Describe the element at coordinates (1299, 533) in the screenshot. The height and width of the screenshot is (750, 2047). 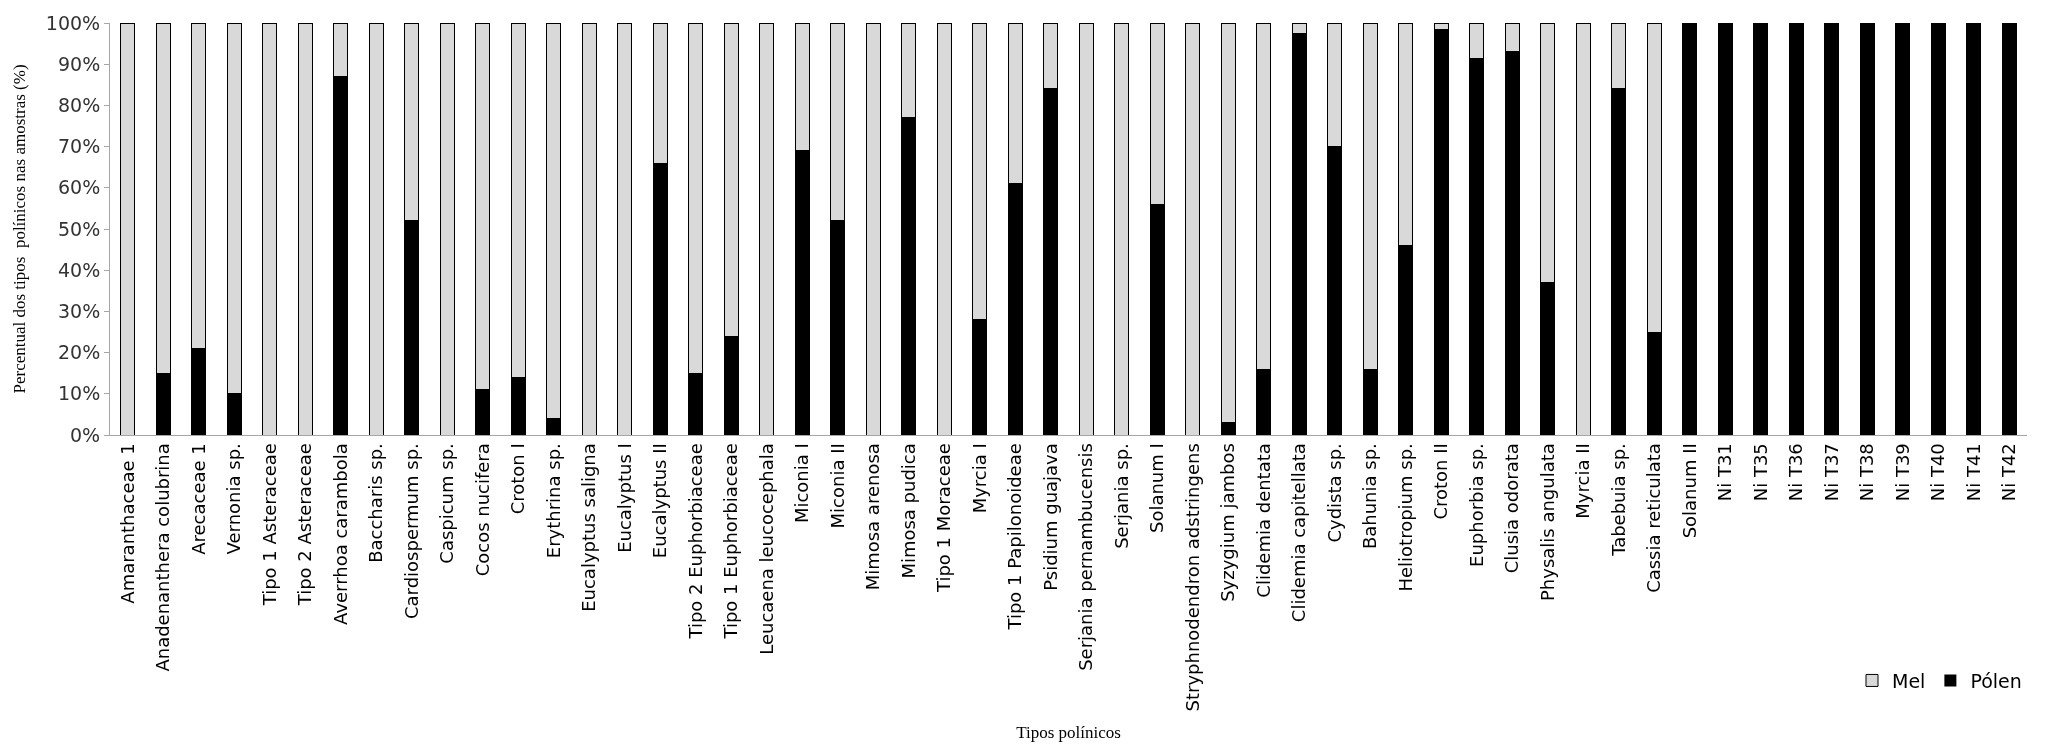
I see `x-tick-label: Clidemia capitellata` at that location.